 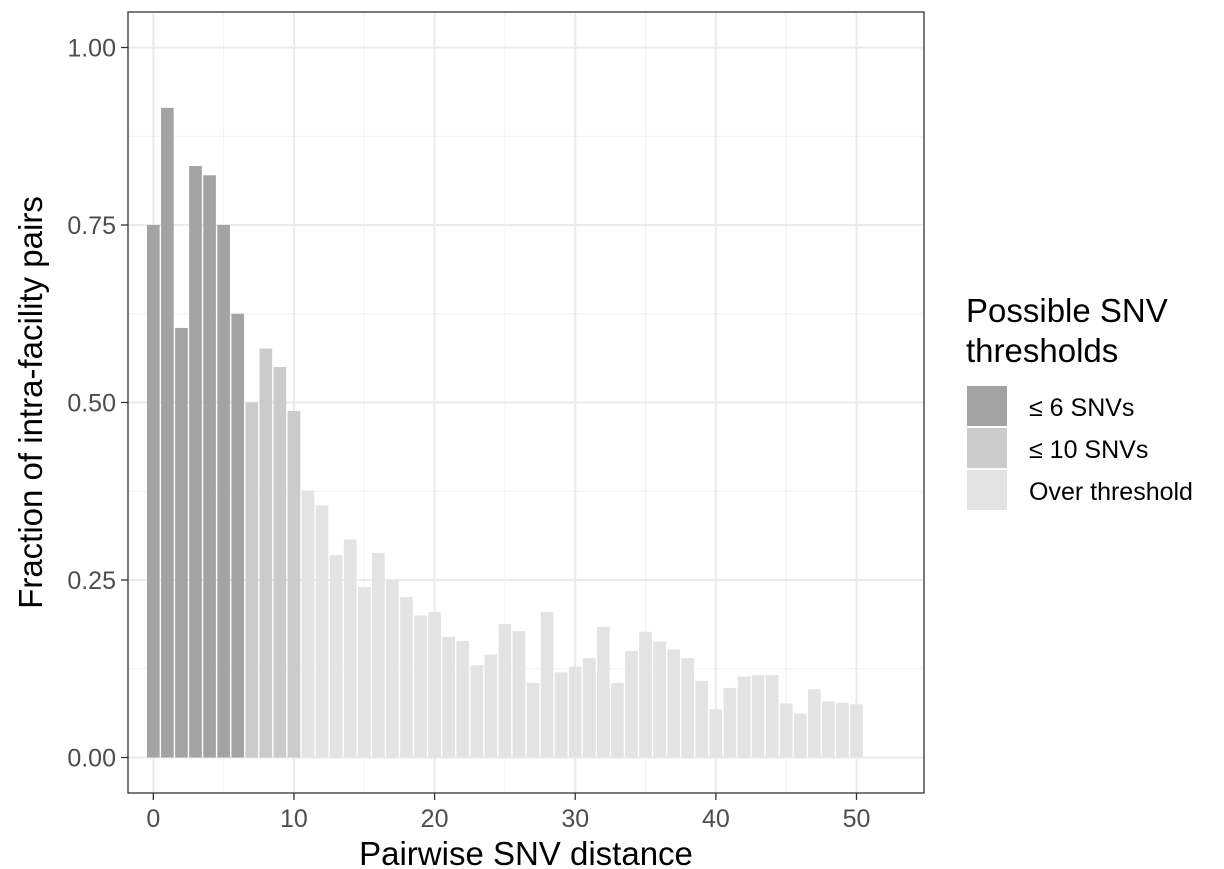 What do you see at coordinates (1042, 350) in the screenshot?
I see `legend-title-line-2: thresholds` at bounding box center [1042, 350].